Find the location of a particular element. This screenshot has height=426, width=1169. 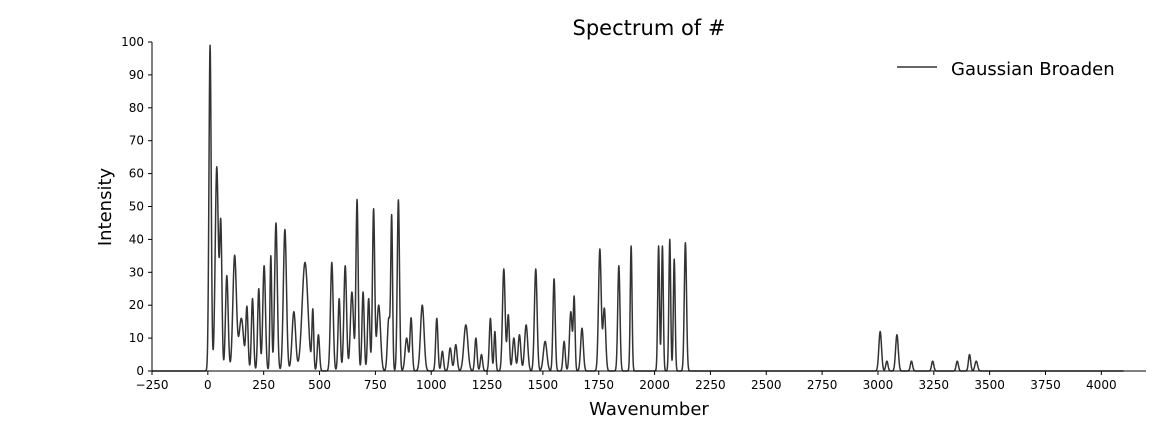

y-tick-label: 60 is located at coordinates (136, 174).